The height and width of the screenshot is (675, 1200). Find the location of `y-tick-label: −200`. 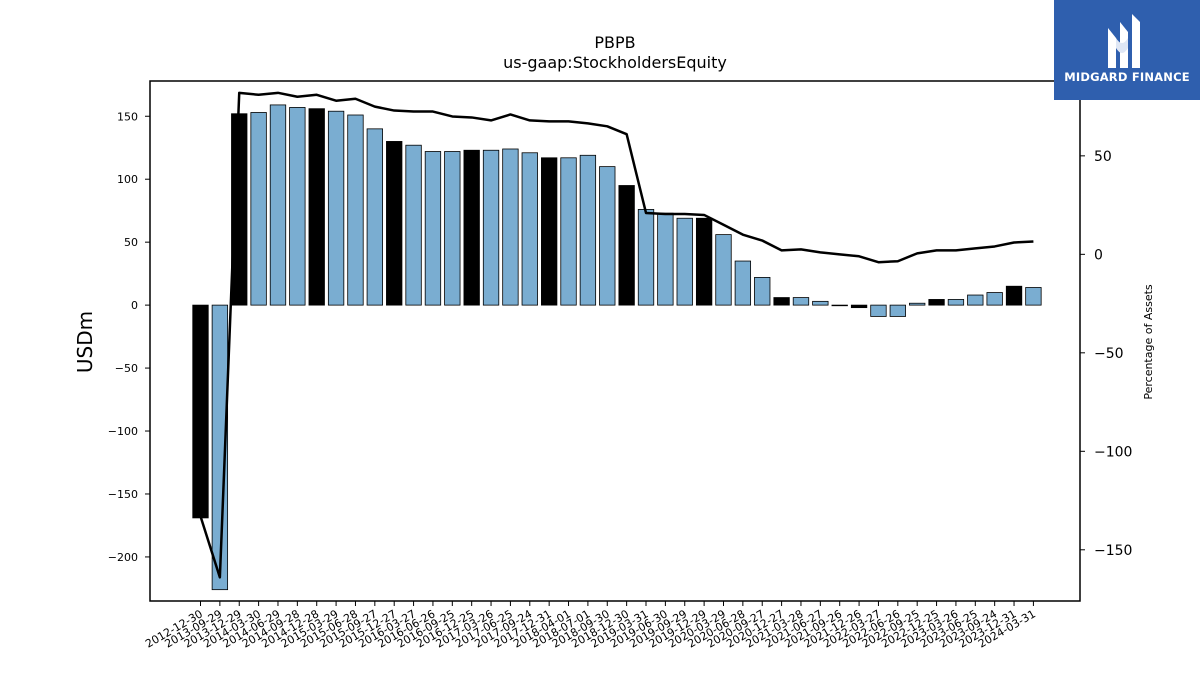

y-tick-label: −200 is located at coordinates (123, 557).